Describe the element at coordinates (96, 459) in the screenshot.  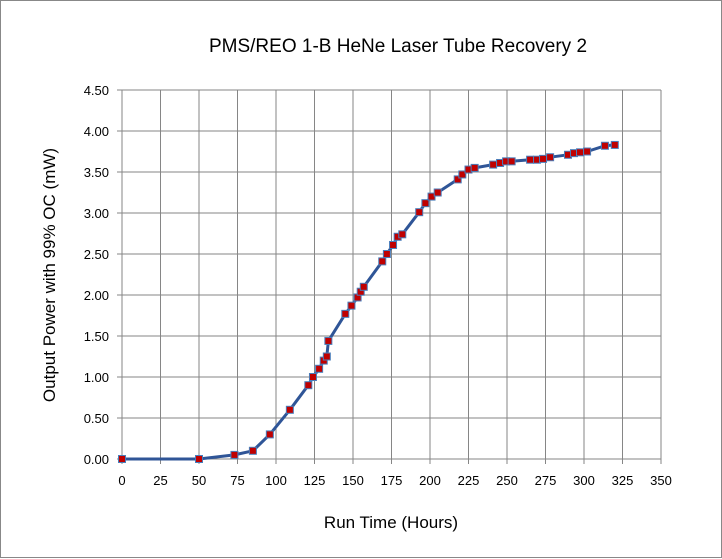
I see `y-tick-label: 0.00` at that location.